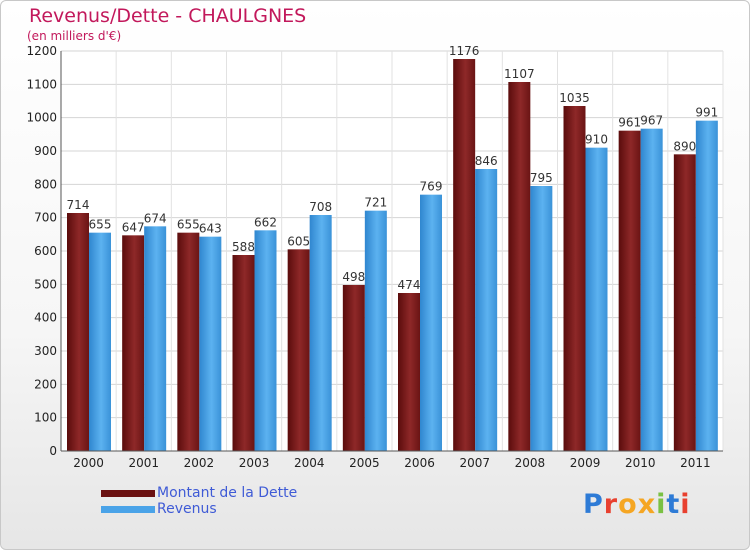 The width and height of the screenshot is (750, 550). What do you see at coordinates (188, 225) in the screenshot?
I see `value-label-debt: 655` at bounding box center [188, 225].